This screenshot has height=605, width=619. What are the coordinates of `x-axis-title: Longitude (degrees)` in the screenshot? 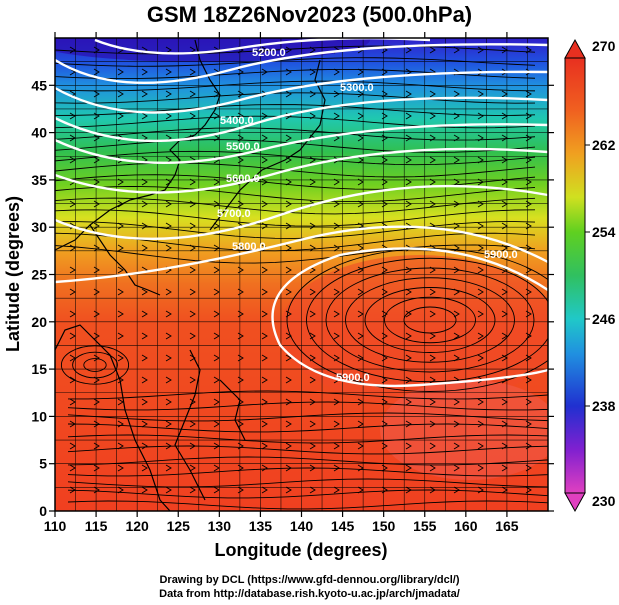 It's located at (300, 550).